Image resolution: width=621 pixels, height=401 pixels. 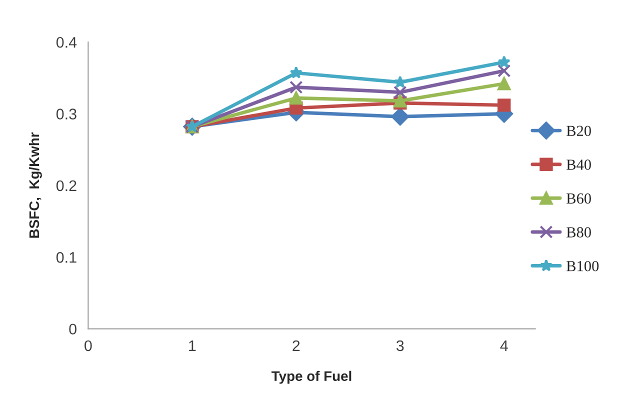 What do you see at coordinates (66, 42) in the screenshot?
I see `y-tick-label: 0.4` at bounding box center [66, 42].